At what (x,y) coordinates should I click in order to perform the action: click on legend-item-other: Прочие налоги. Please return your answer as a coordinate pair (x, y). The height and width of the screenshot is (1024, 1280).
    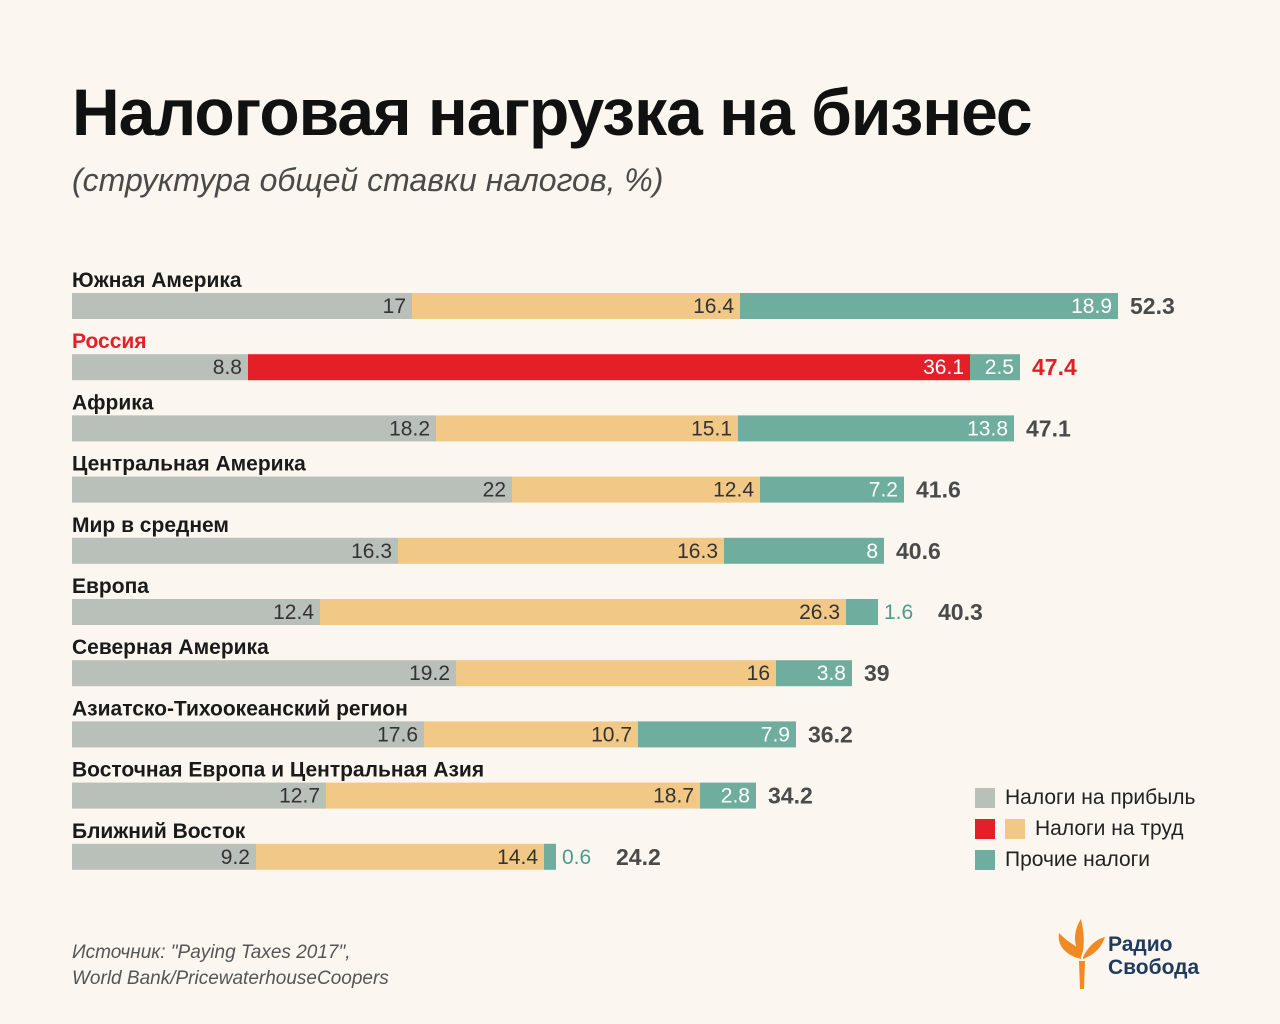
    Looking at the image, I should click on (1062, 860).